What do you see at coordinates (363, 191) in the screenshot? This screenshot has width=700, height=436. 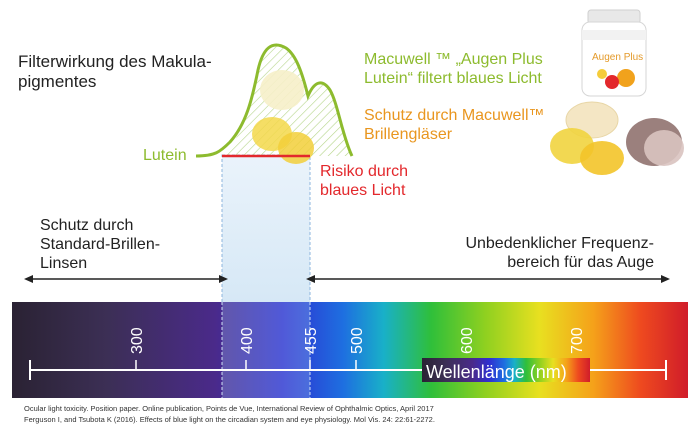 I see `risk-label-line-2: blaues Licht` at bounding box center [363, 191].